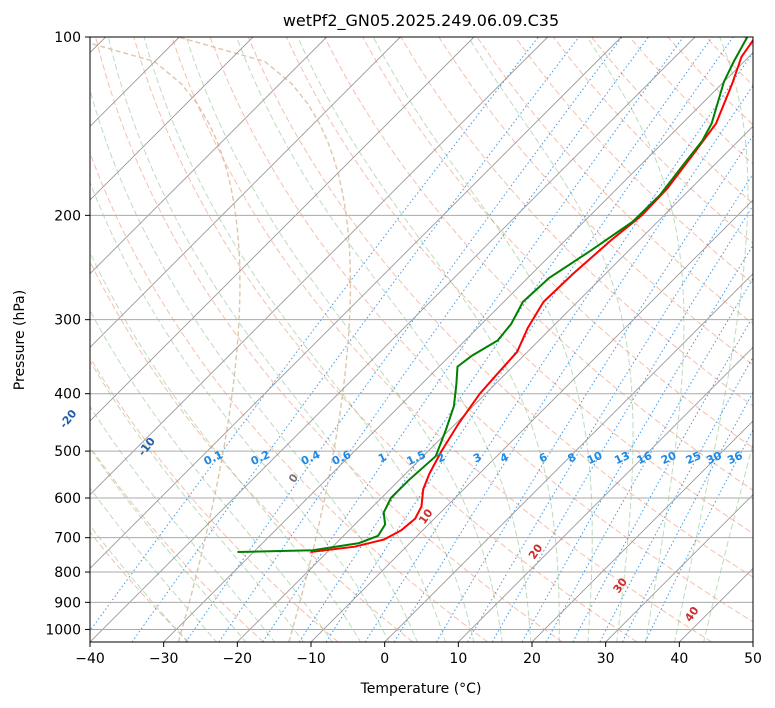 This screenshot has width=775, height=708. What do you see at coordinates (90, 659) in the screenshot?
I see `x-tick-label: −40` at bounding box center [90, 659].